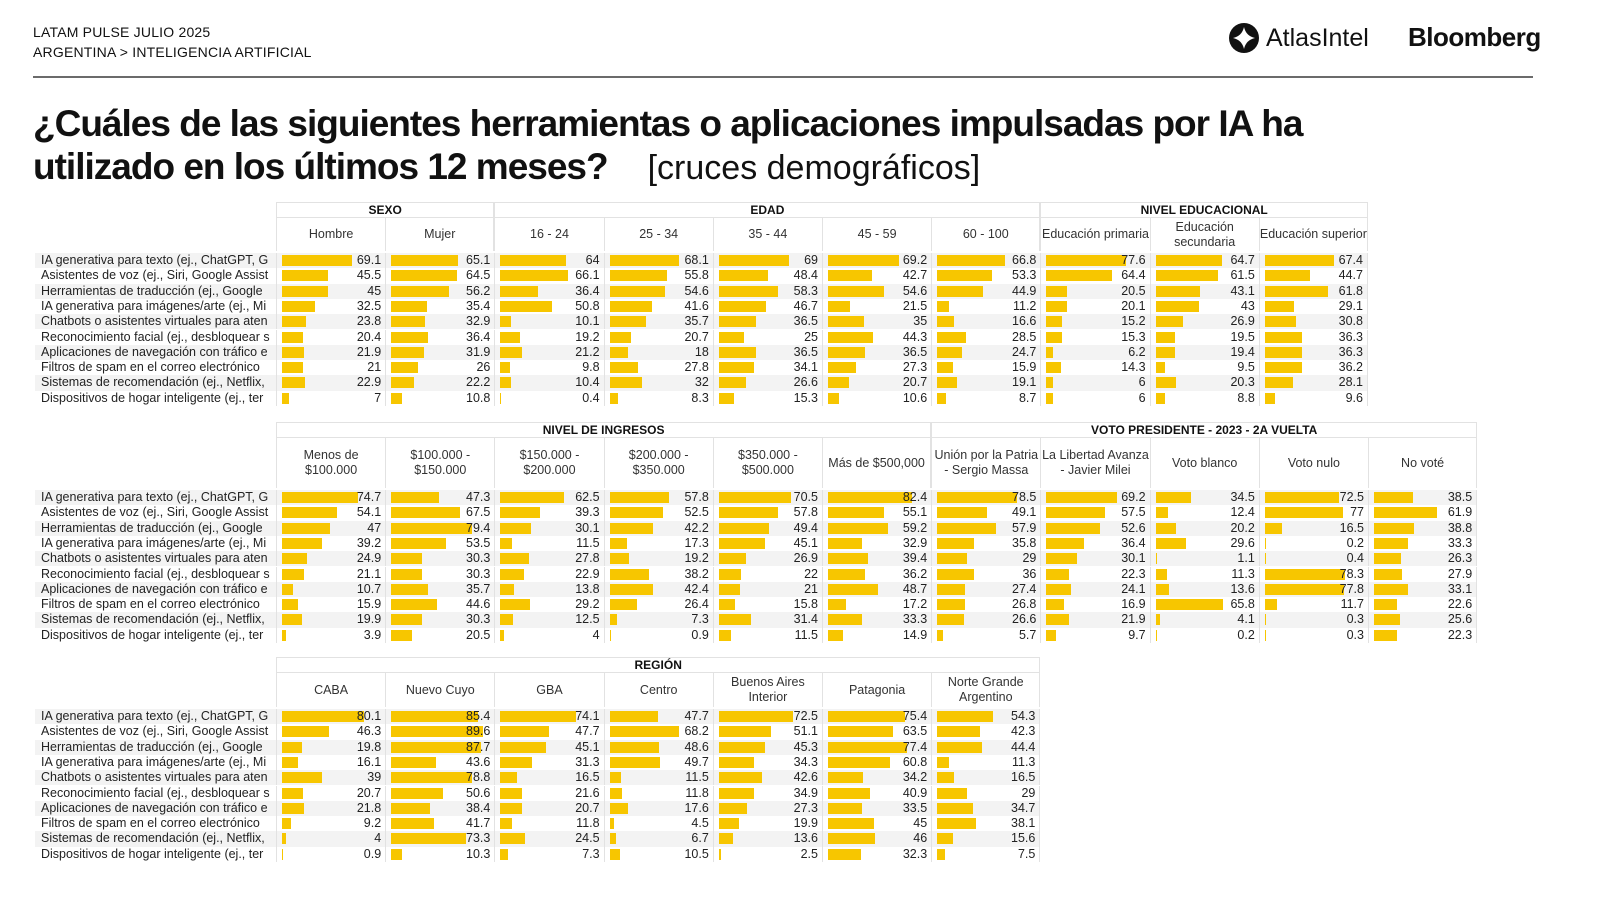 This screenshot has height=900, width=1600. I want to click on data-cell: 47.3, so click(439, 498).